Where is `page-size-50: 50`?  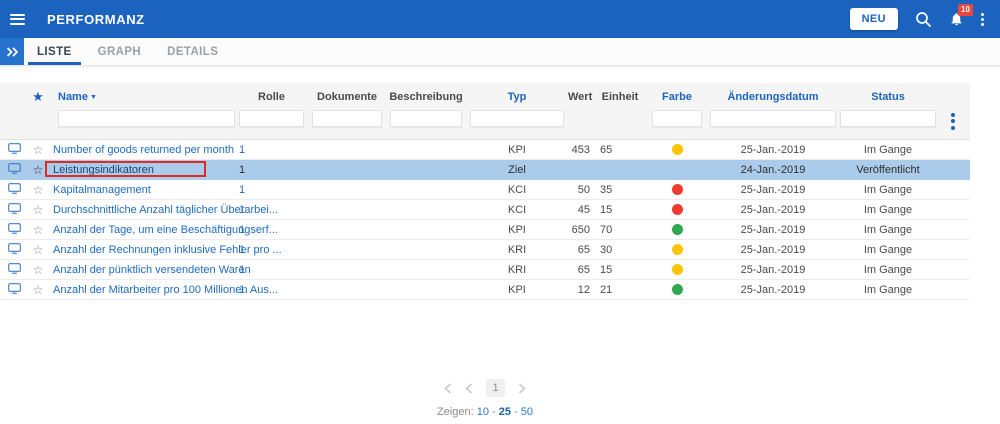 page-size-50: 50 is located at coordinates (527, 412).